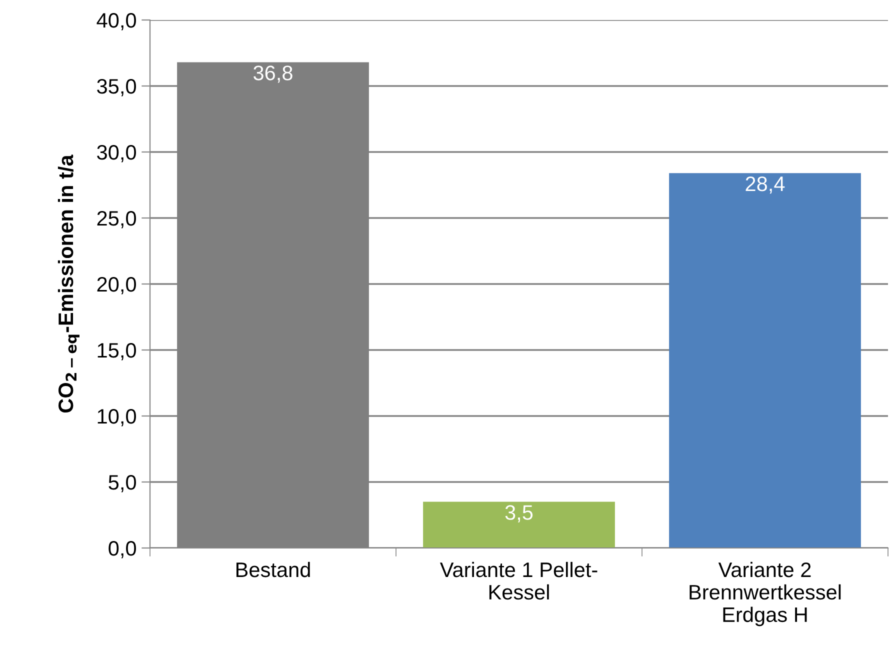 The image size is (890, 656). I want to click on y-tick-label: 30,0, so click(116, 153).